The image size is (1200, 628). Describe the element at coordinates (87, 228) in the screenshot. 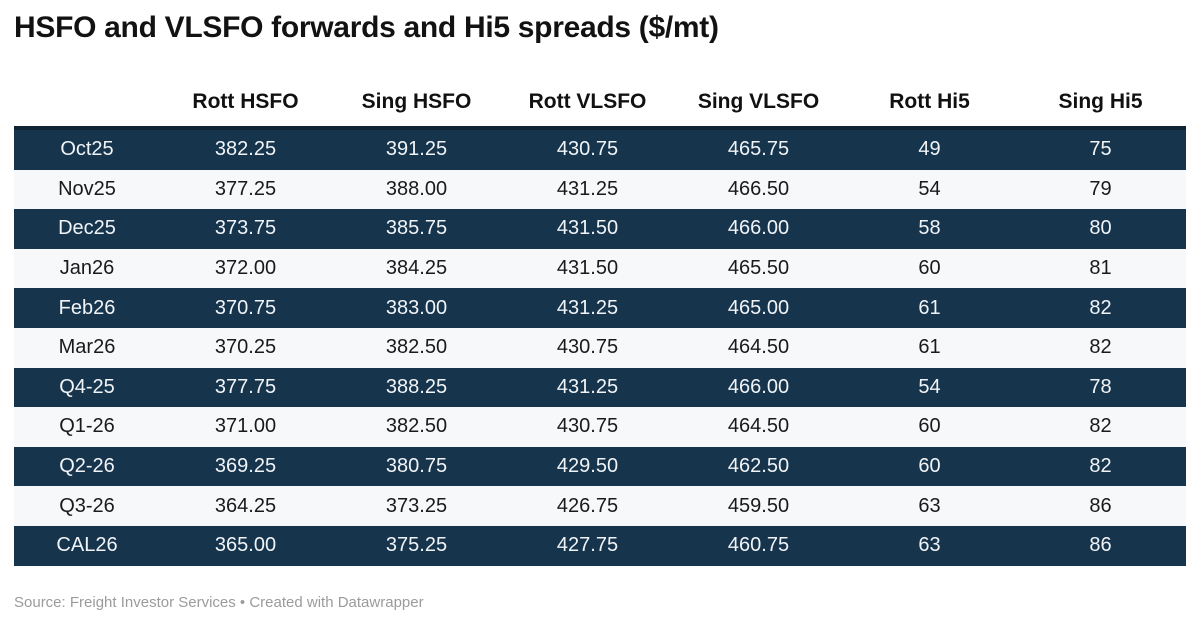

I see `row-label: Dec25` at that location.